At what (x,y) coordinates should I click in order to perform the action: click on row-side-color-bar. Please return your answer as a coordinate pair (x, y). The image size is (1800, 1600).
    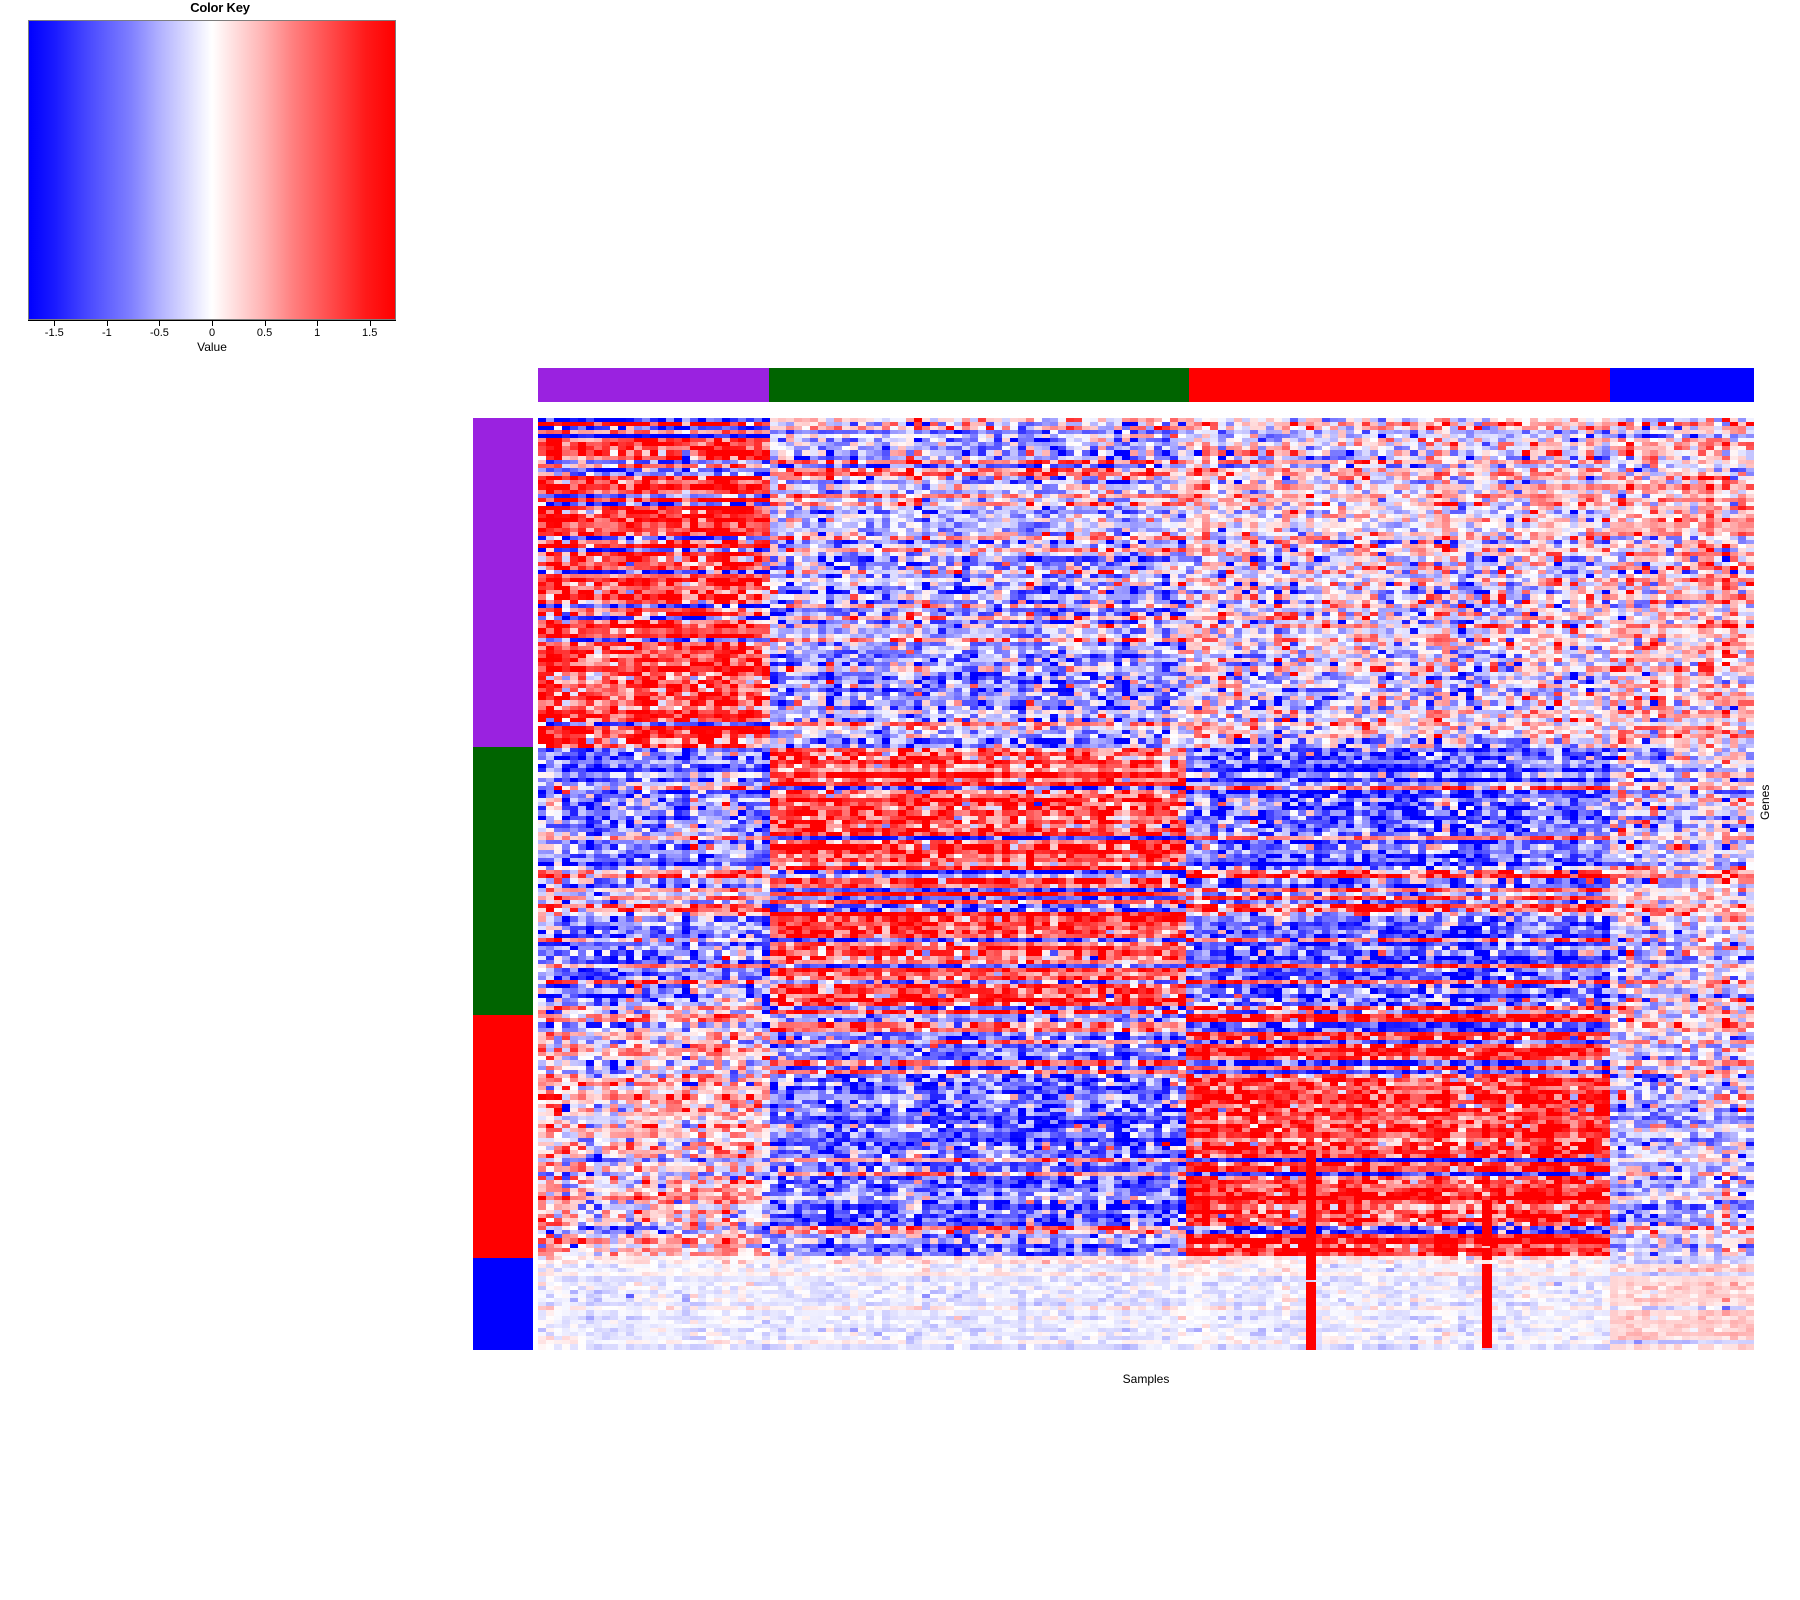
    Looking at the image, I should click on (503, 884).